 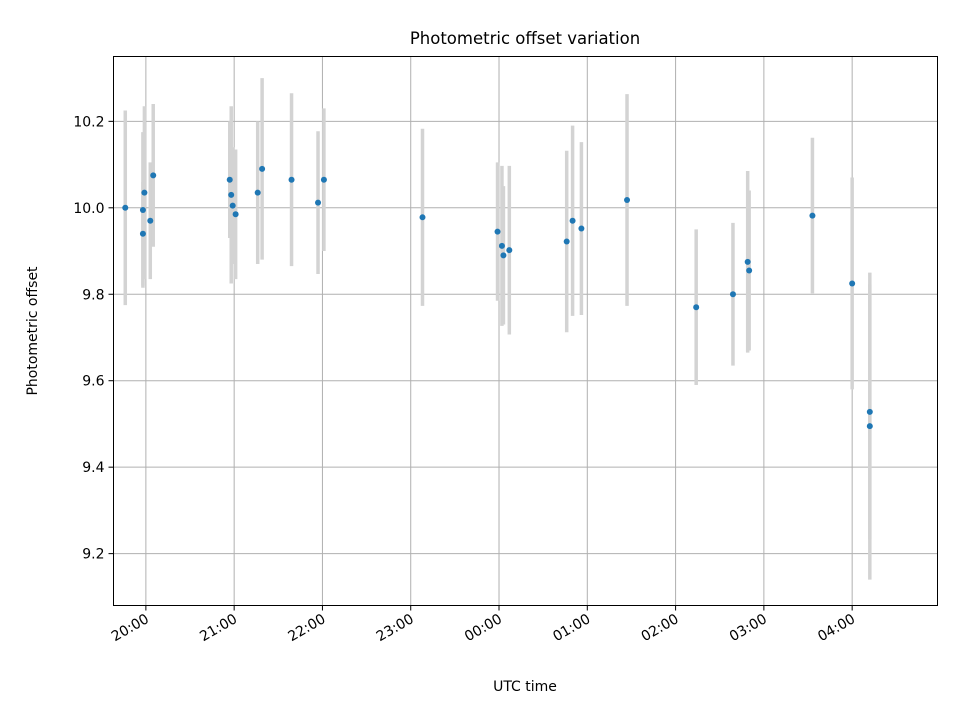 What do you see at coordinates (525, 687) in the screenshot?
I see `x-axis-label: UTC time` at bounding box center [525, 687].